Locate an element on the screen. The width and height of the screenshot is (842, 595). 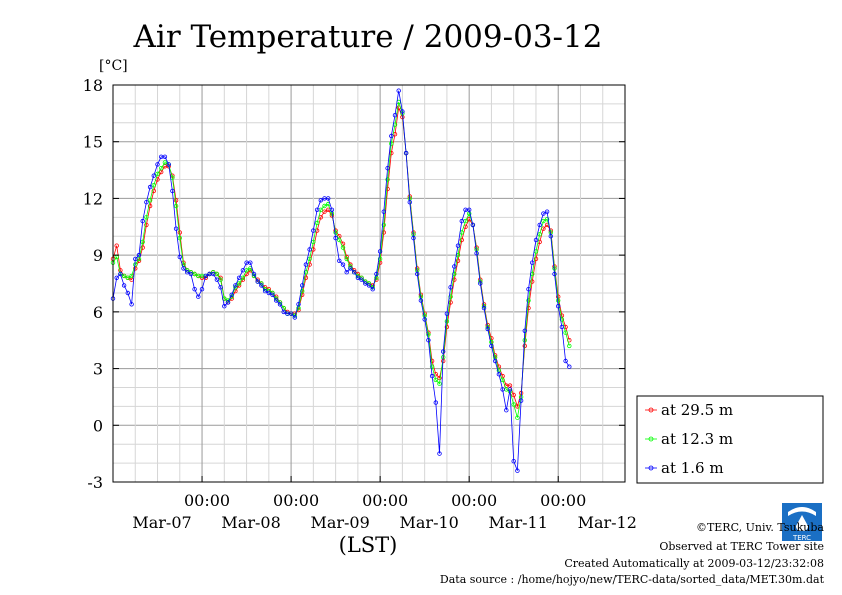
x-tick-date-label: Mar-10 is located at coordinates (429, 522).